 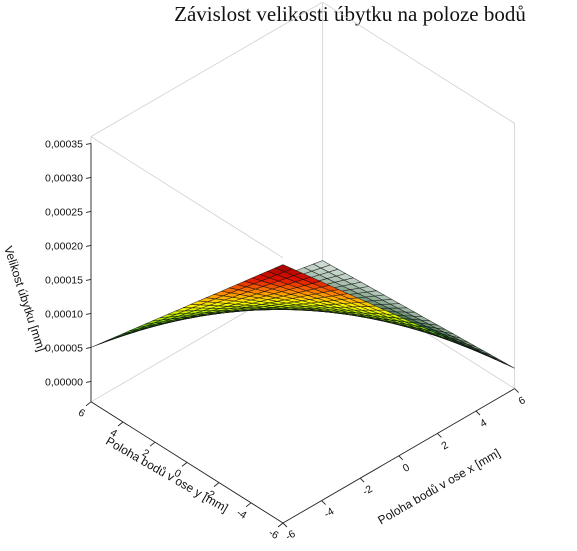 I want to click on y-tick-label: -6, so click(x=273, y=534).